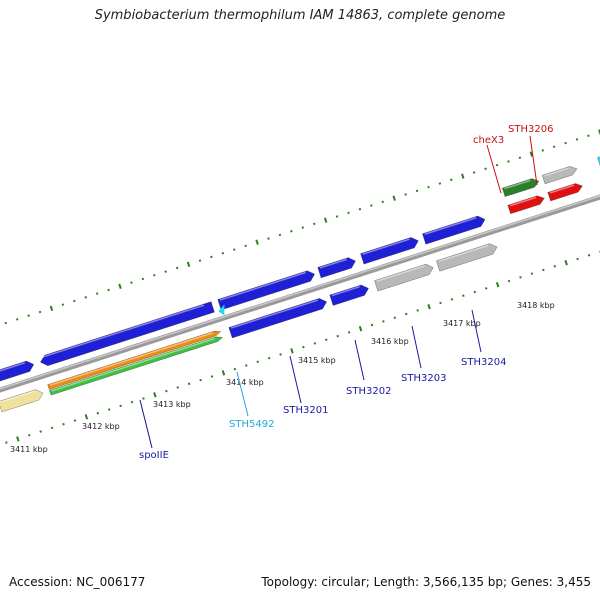  I want to click on scale-label: 3416 kbp, so click(390, 341).